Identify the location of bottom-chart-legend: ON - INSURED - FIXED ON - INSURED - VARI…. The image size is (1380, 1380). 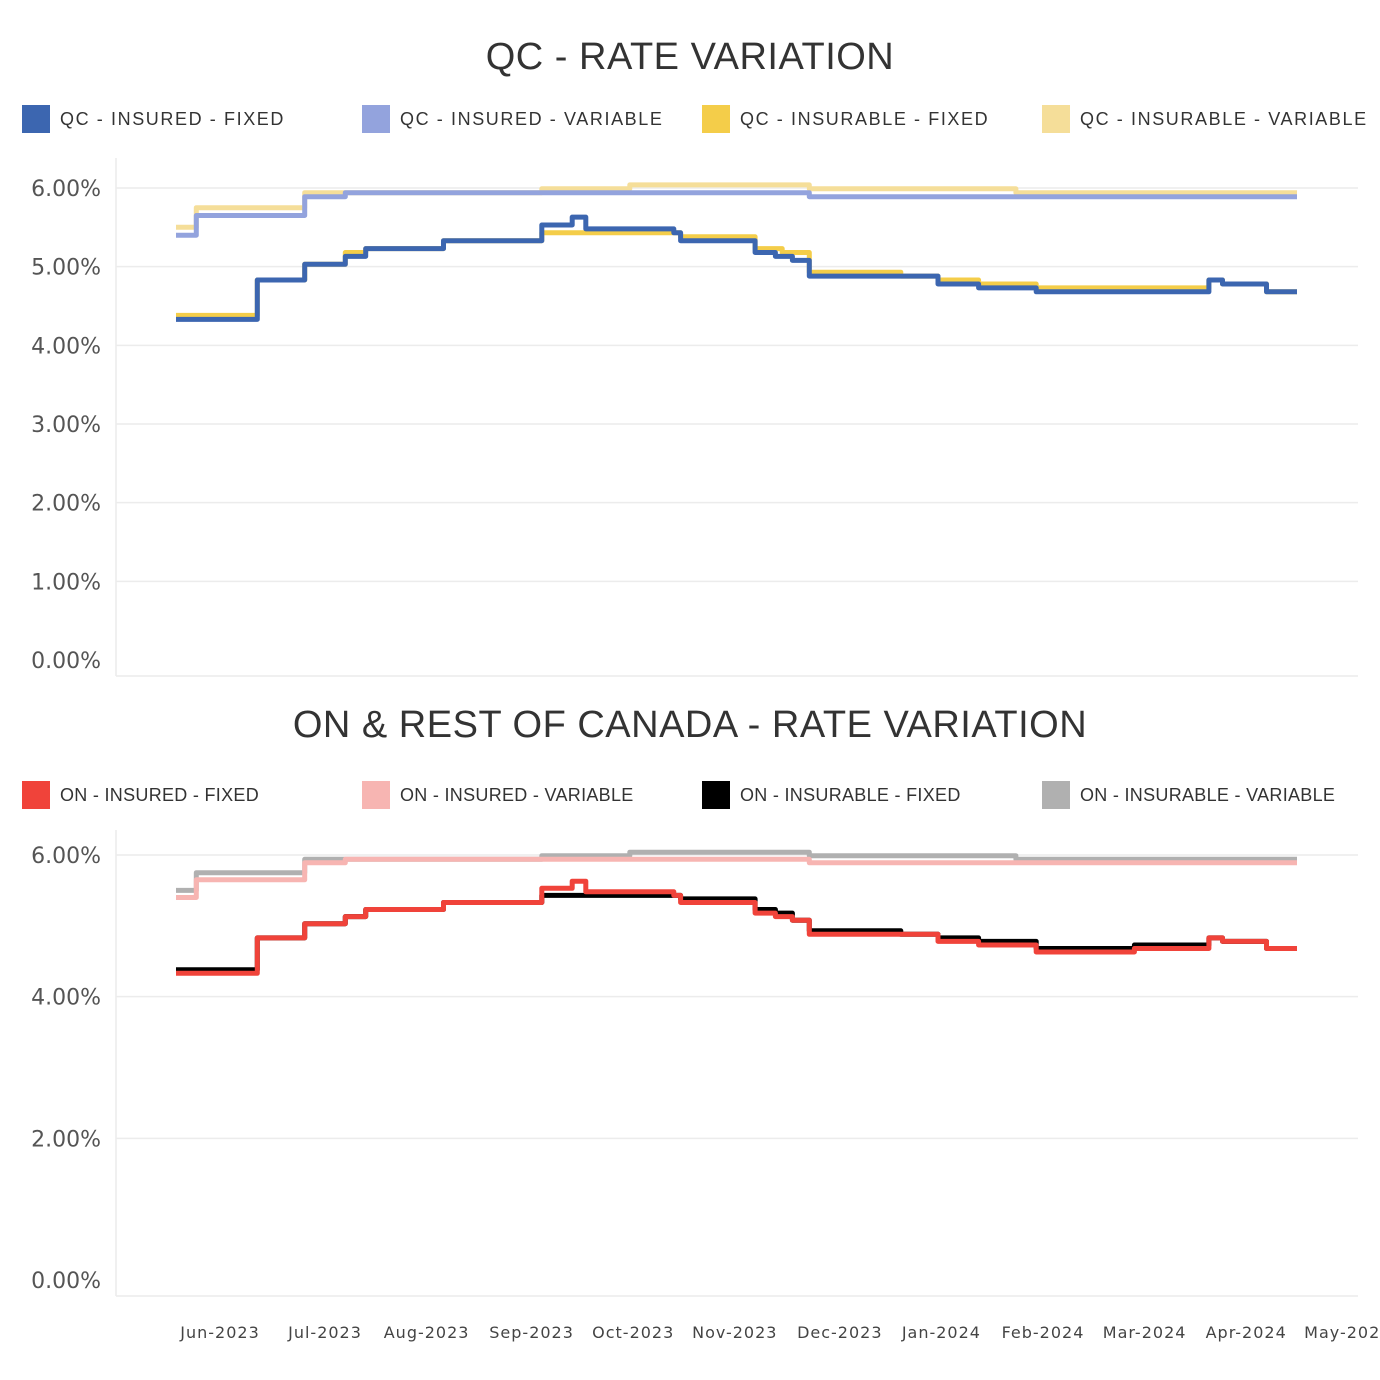
(690, 795).